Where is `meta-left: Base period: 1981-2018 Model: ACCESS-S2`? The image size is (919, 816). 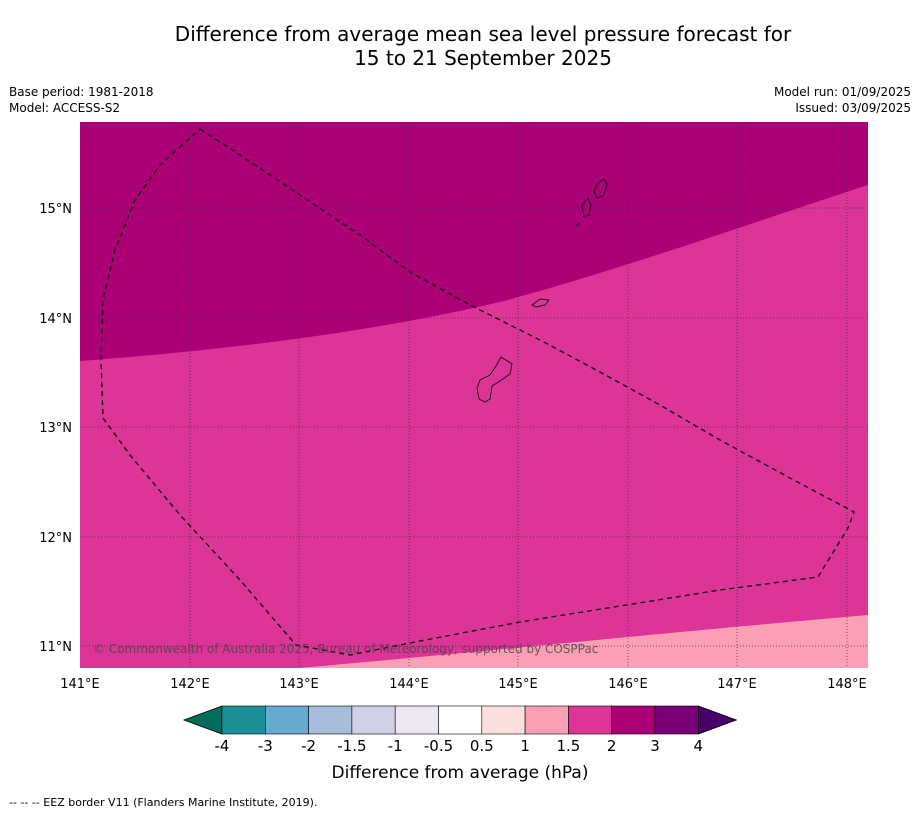 meta-left: Base period: 1981-2018 Model: ACCESS-S2 is located at coordinates (81, 100).